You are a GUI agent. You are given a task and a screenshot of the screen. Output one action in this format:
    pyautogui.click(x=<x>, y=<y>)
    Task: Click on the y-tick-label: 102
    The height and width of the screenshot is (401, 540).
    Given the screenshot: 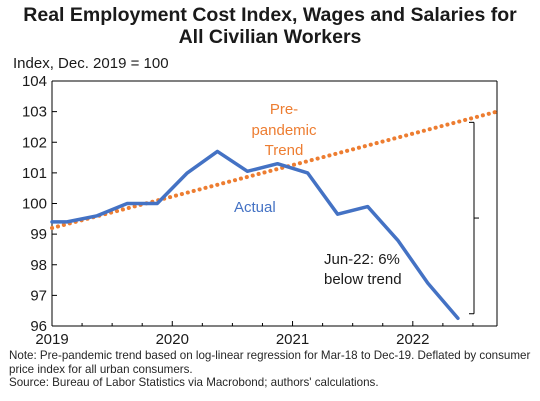 What is the action you would take?
    pyautogui.click(x=34, y=142)
    